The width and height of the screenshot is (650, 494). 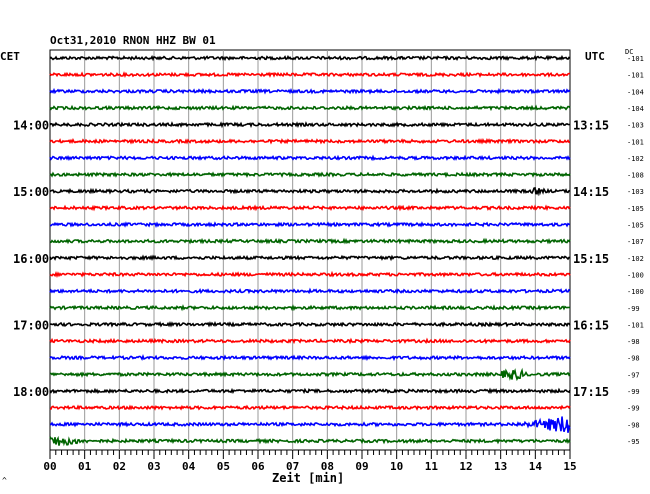 I want to click on dc-offset-label: -95, so click(x=633, y=442).